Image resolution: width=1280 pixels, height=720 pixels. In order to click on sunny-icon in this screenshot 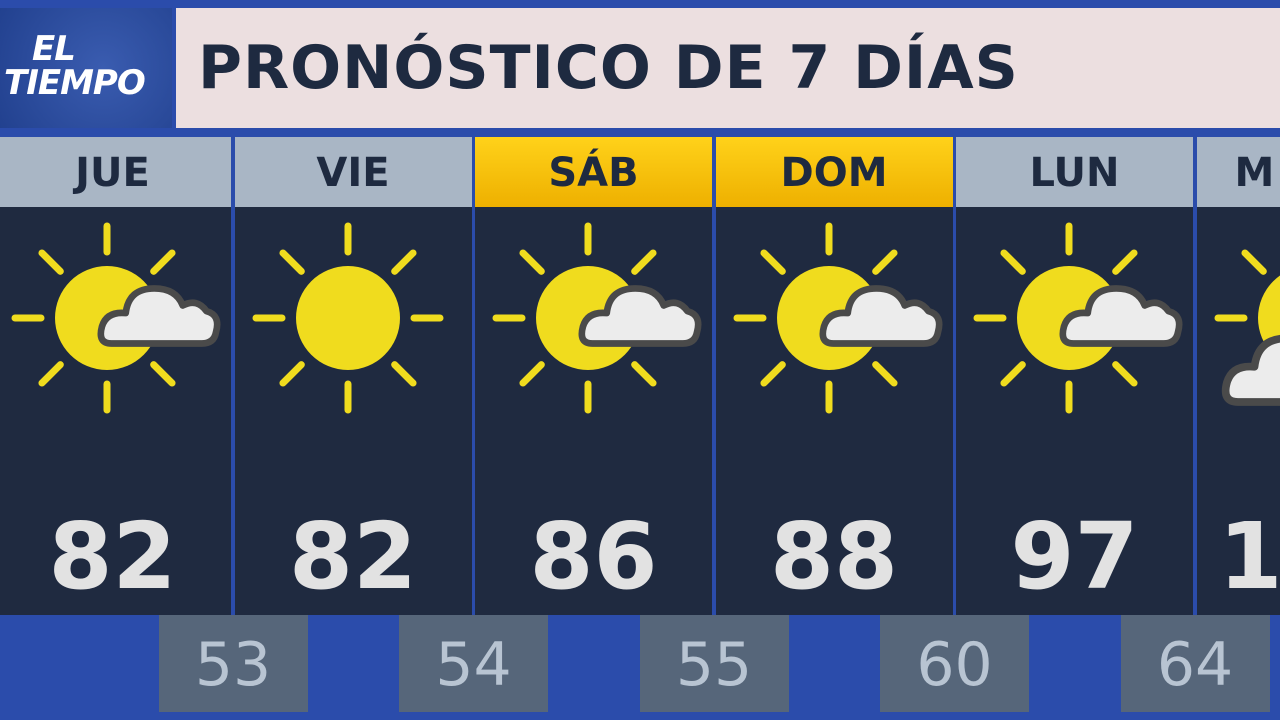, I will do `click(347, 318)`.